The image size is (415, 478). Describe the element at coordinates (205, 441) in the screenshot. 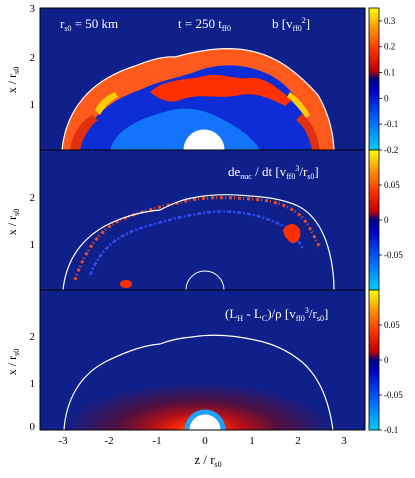

I see `xtick-0: 0` at that location.